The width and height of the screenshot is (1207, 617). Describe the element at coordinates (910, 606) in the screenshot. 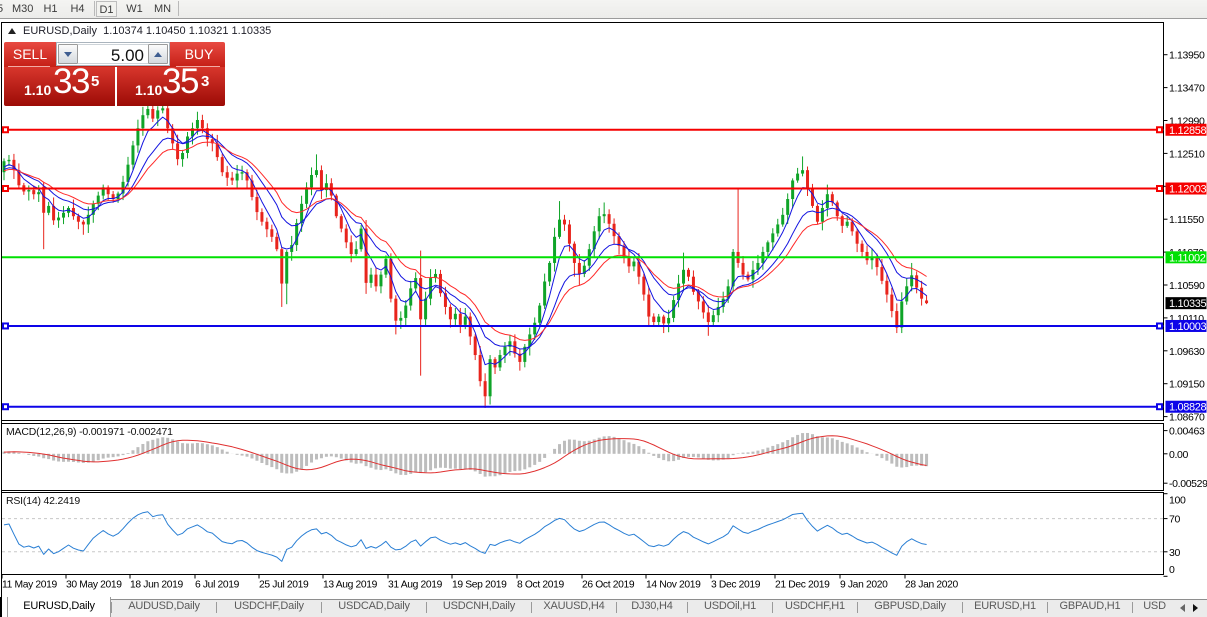

I see `tab-gbpusd-daily: GBPUSD,Daily` at that location.